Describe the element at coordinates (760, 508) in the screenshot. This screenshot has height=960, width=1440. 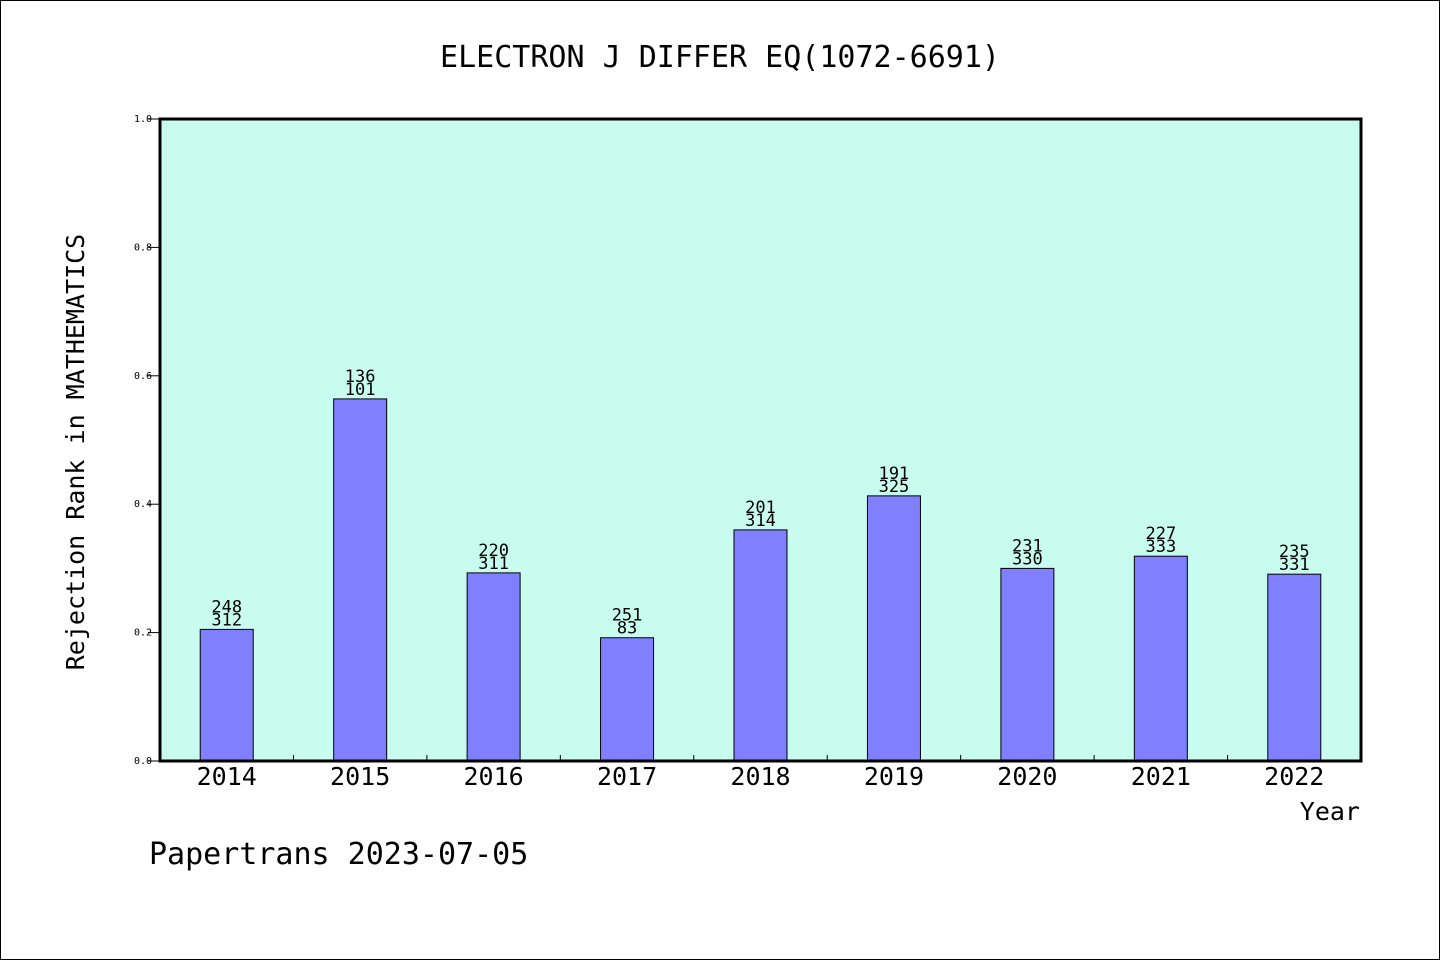
I see `bar-label-top: 201` at that location.